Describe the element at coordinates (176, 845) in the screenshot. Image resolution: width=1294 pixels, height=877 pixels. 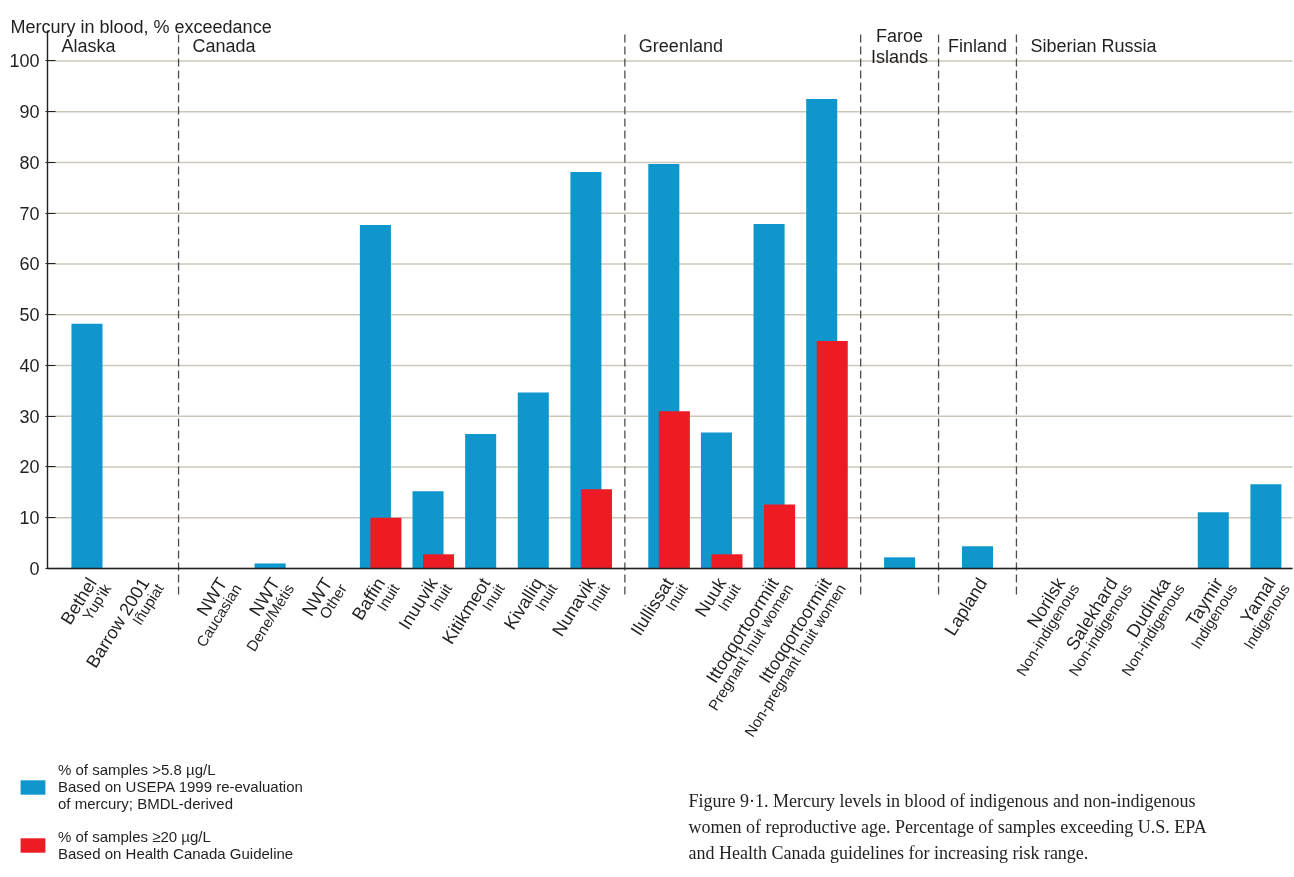
I see `legend-label: % of samples ≥20 µg/L Based on Health Canada Guideline` at that location.